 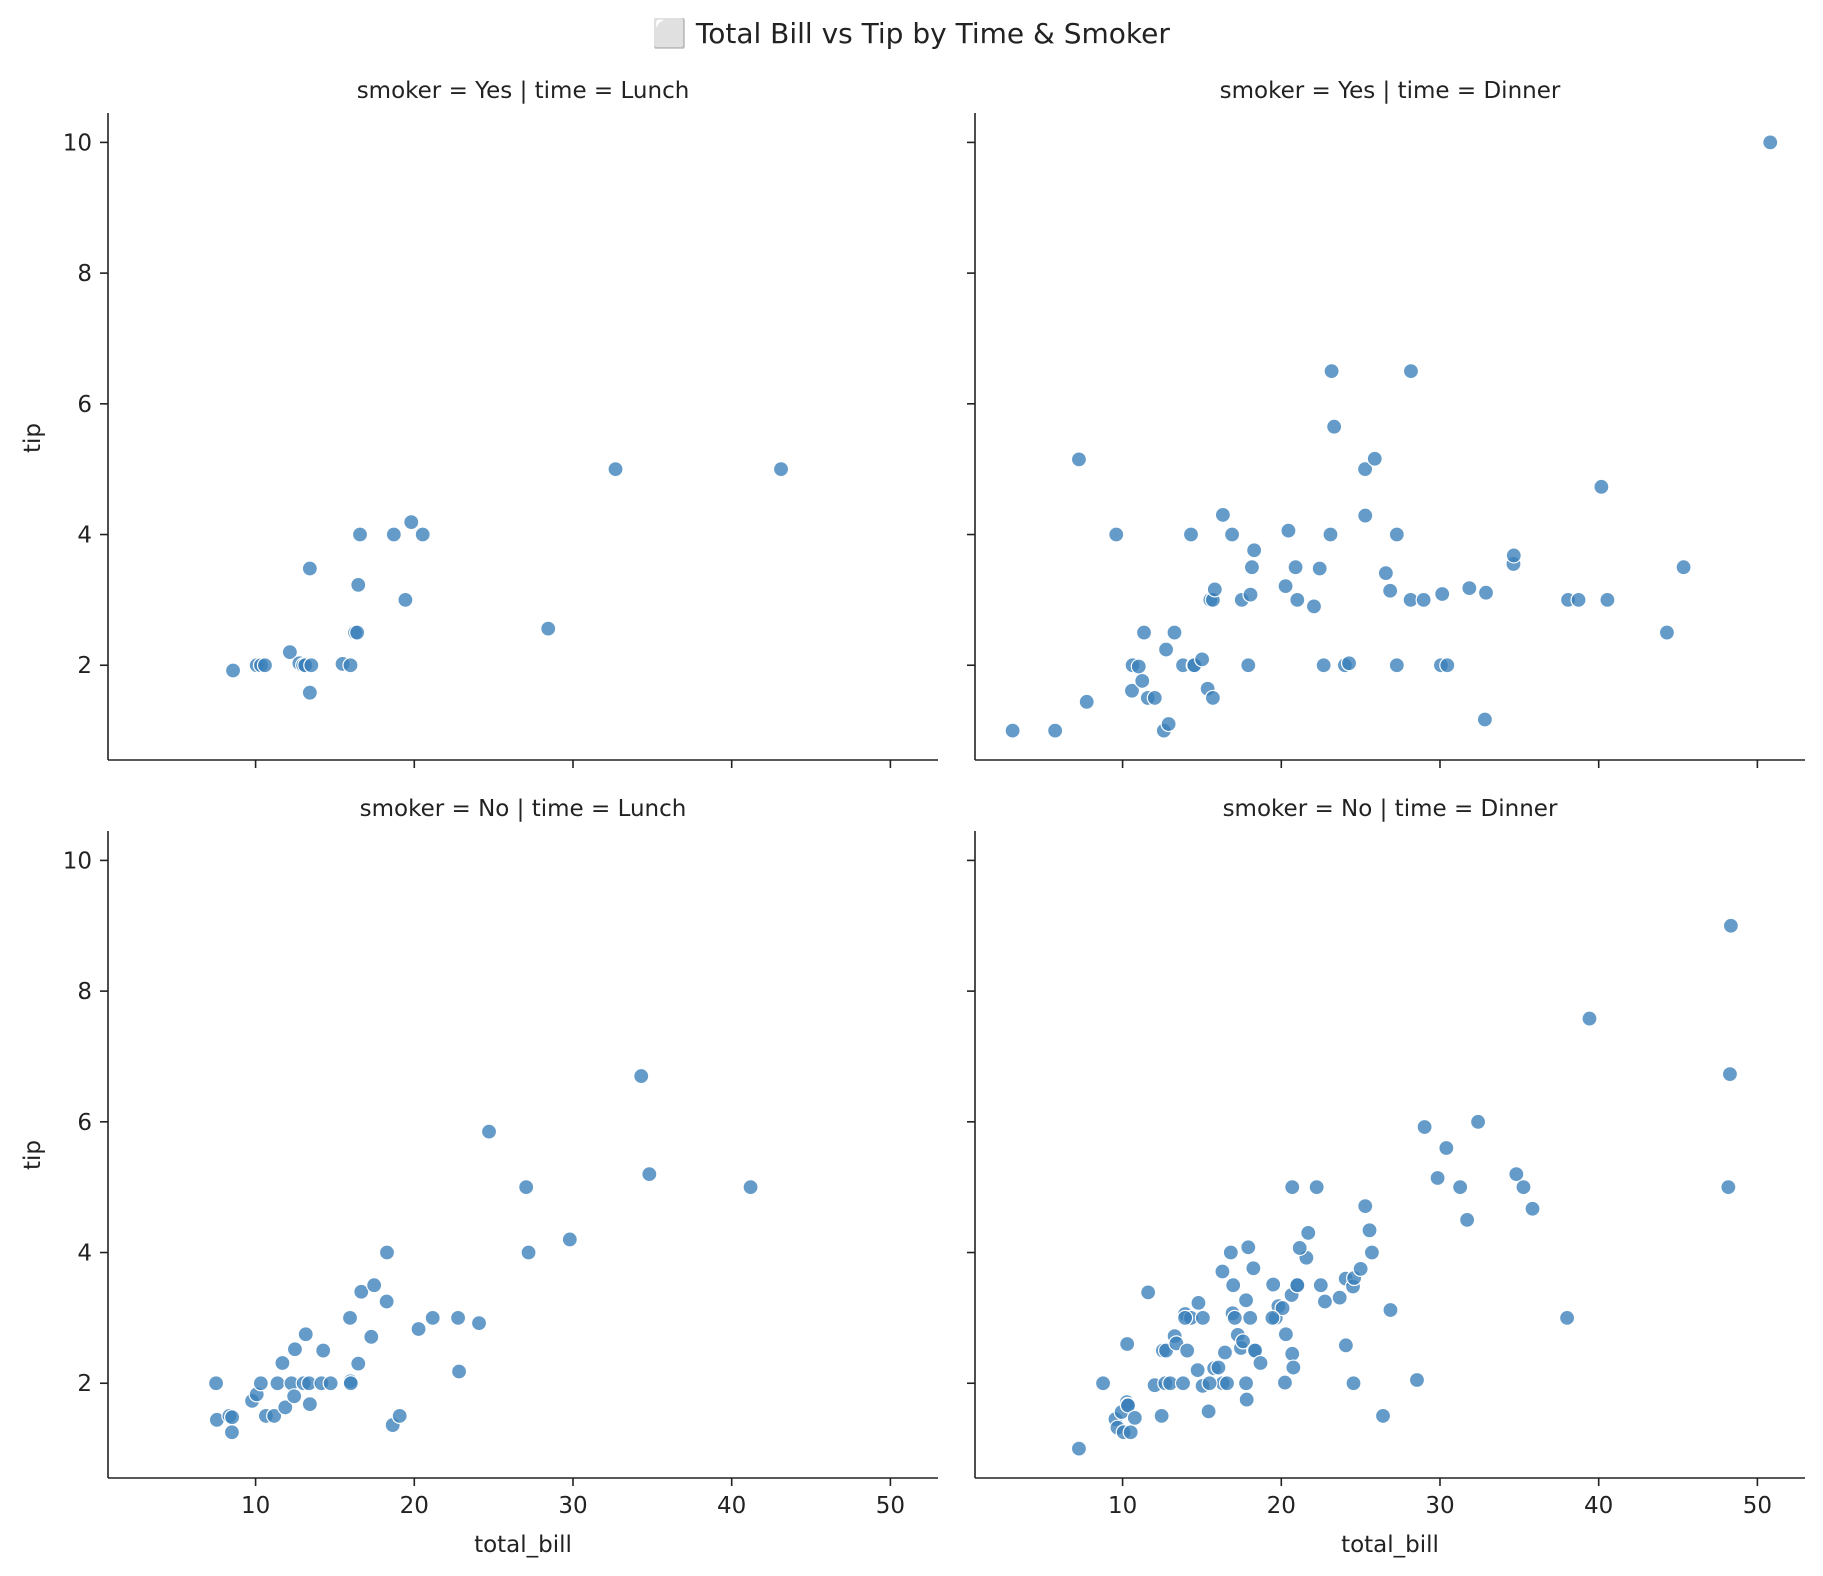 What do you see at coordinates (77, 861) in the screenshot?
I see `y-tick-label: 10` at bounding box center [77, 861].